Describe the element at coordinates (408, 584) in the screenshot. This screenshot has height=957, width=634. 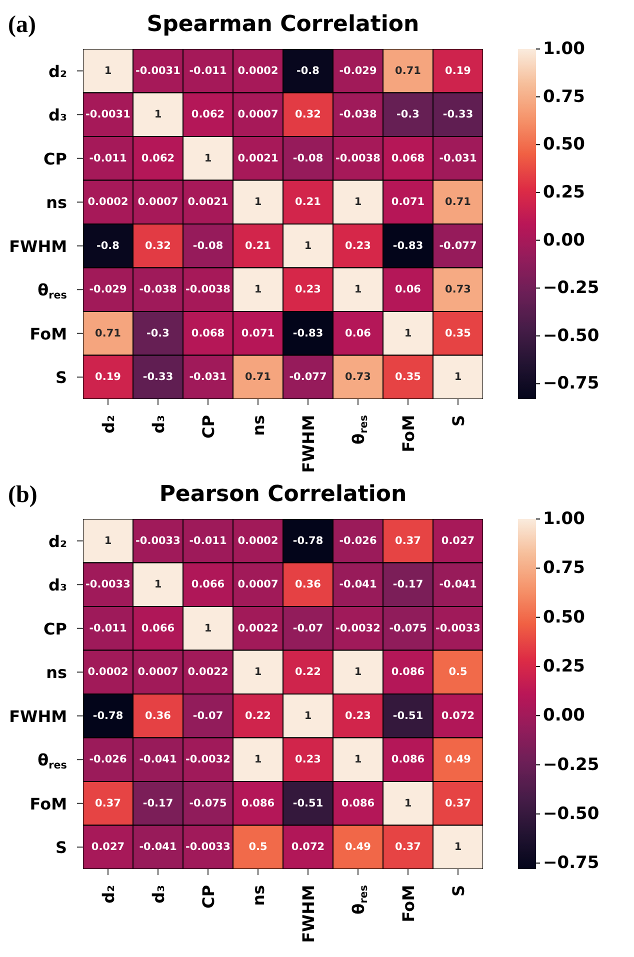
I see `data-label: -0.17` at that location.